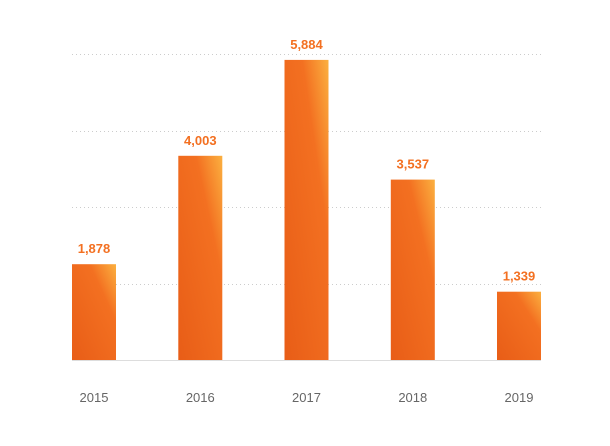 The width and height of the screenshot is (610, 446). Describe the element at coordinates (412, 397) in the screenshot. I see `x-tick-label-2018: 2018` at that location.